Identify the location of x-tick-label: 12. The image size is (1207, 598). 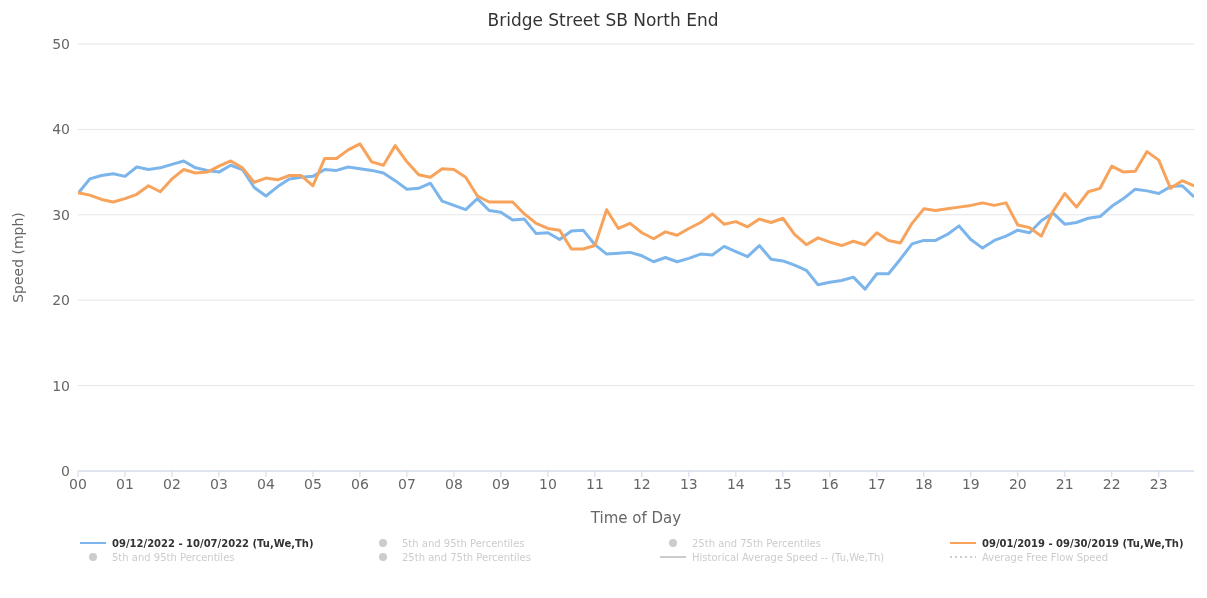
(641, 483).